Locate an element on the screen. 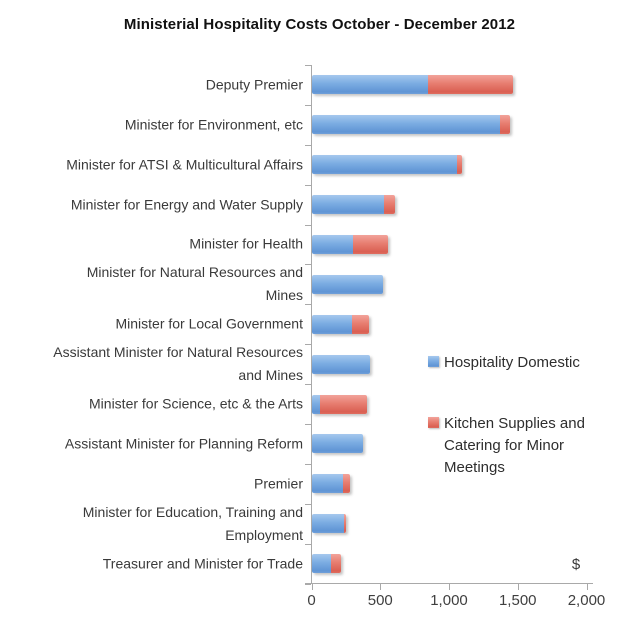 This screenshot has width=639, height=636. category-label: Minister for Energy and Water Supply is located at coordinates (186, 204).